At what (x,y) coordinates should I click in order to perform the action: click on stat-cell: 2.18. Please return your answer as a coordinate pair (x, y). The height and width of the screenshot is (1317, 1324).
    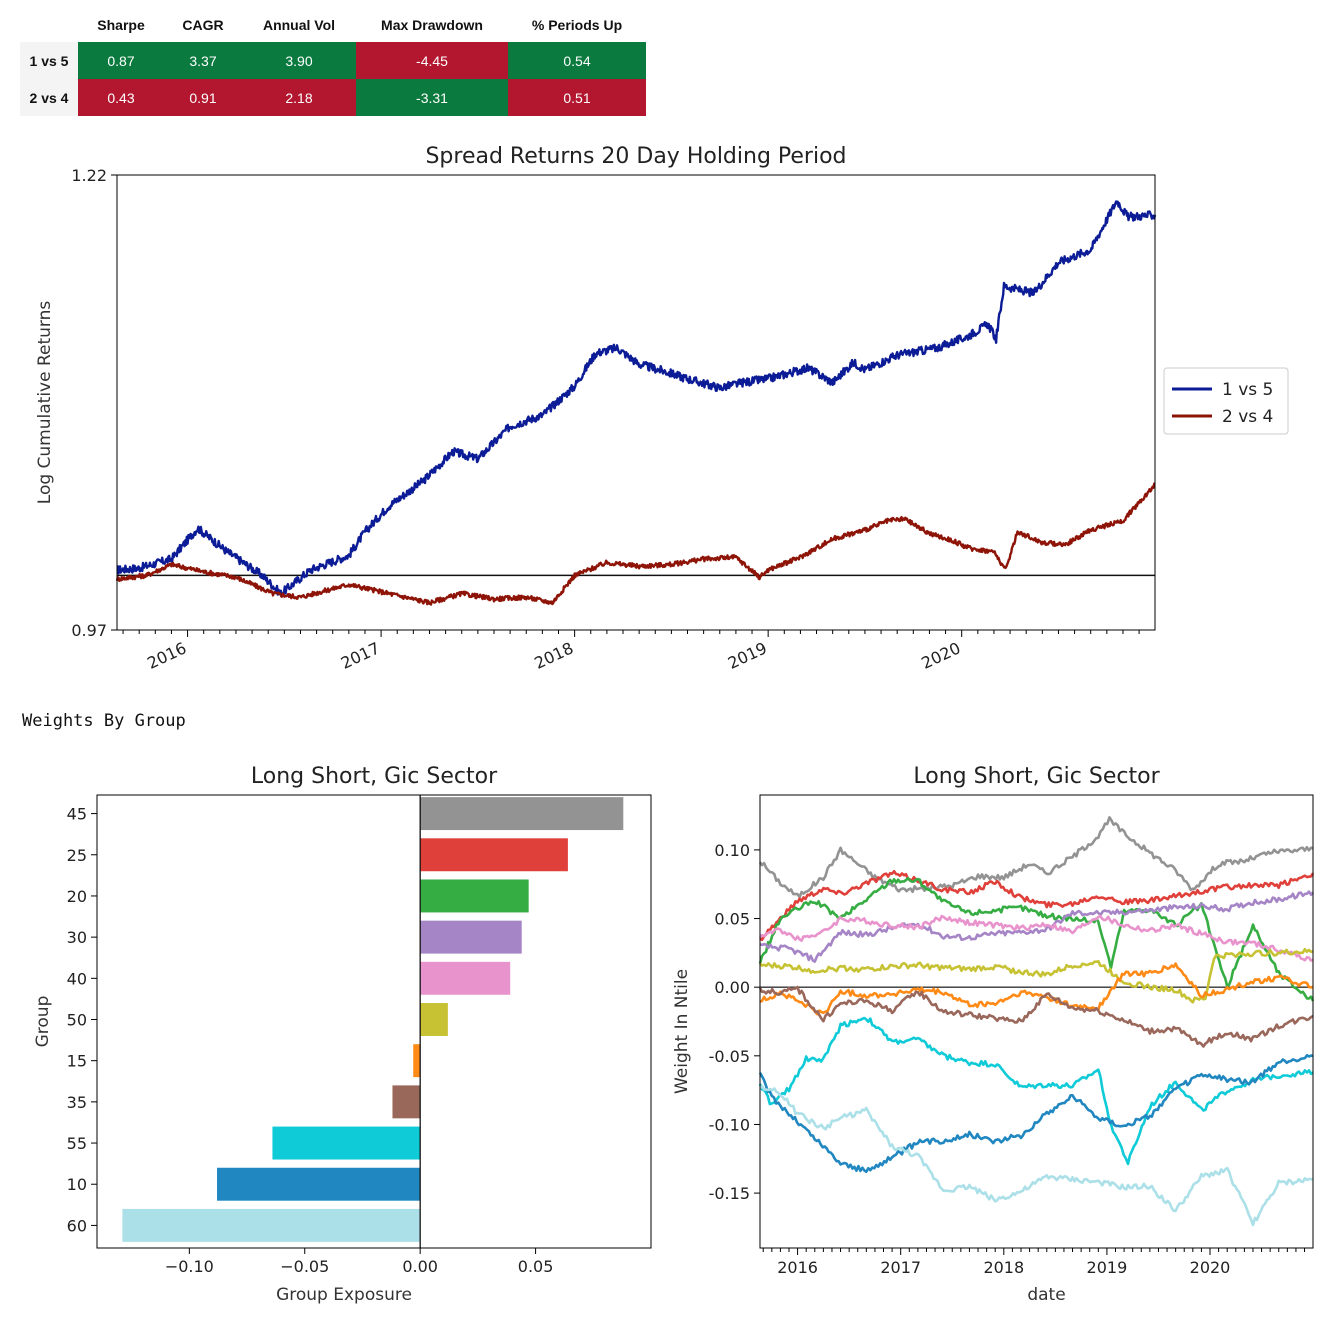
    Looking at the image, I should click on (299, 97).